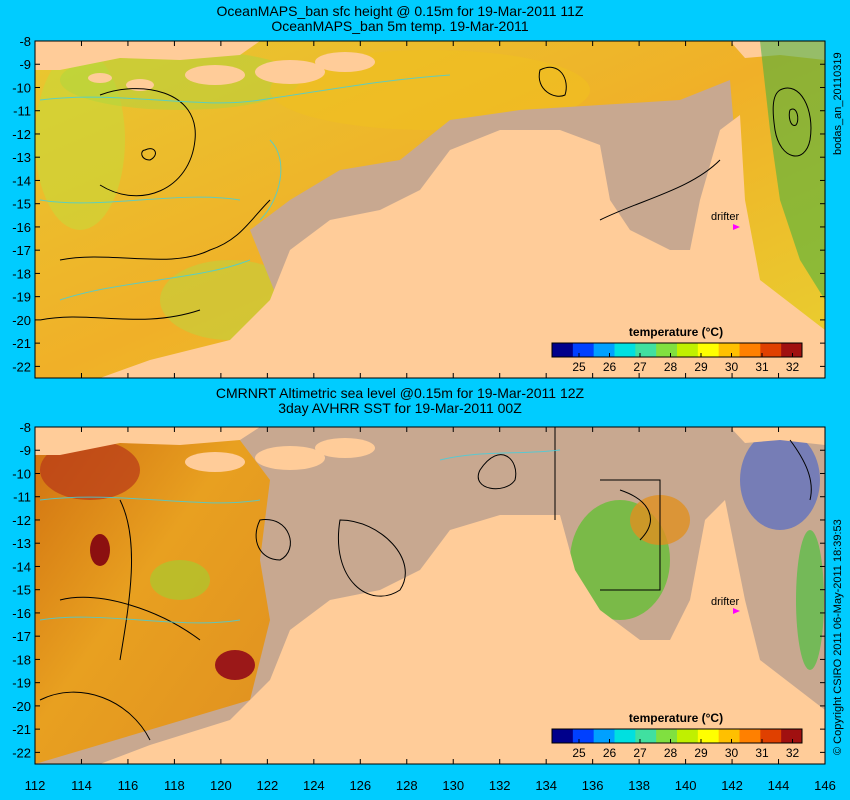 The image size is (850, 800). I want to click on lon-tick-label: 142, so click(732, 785).